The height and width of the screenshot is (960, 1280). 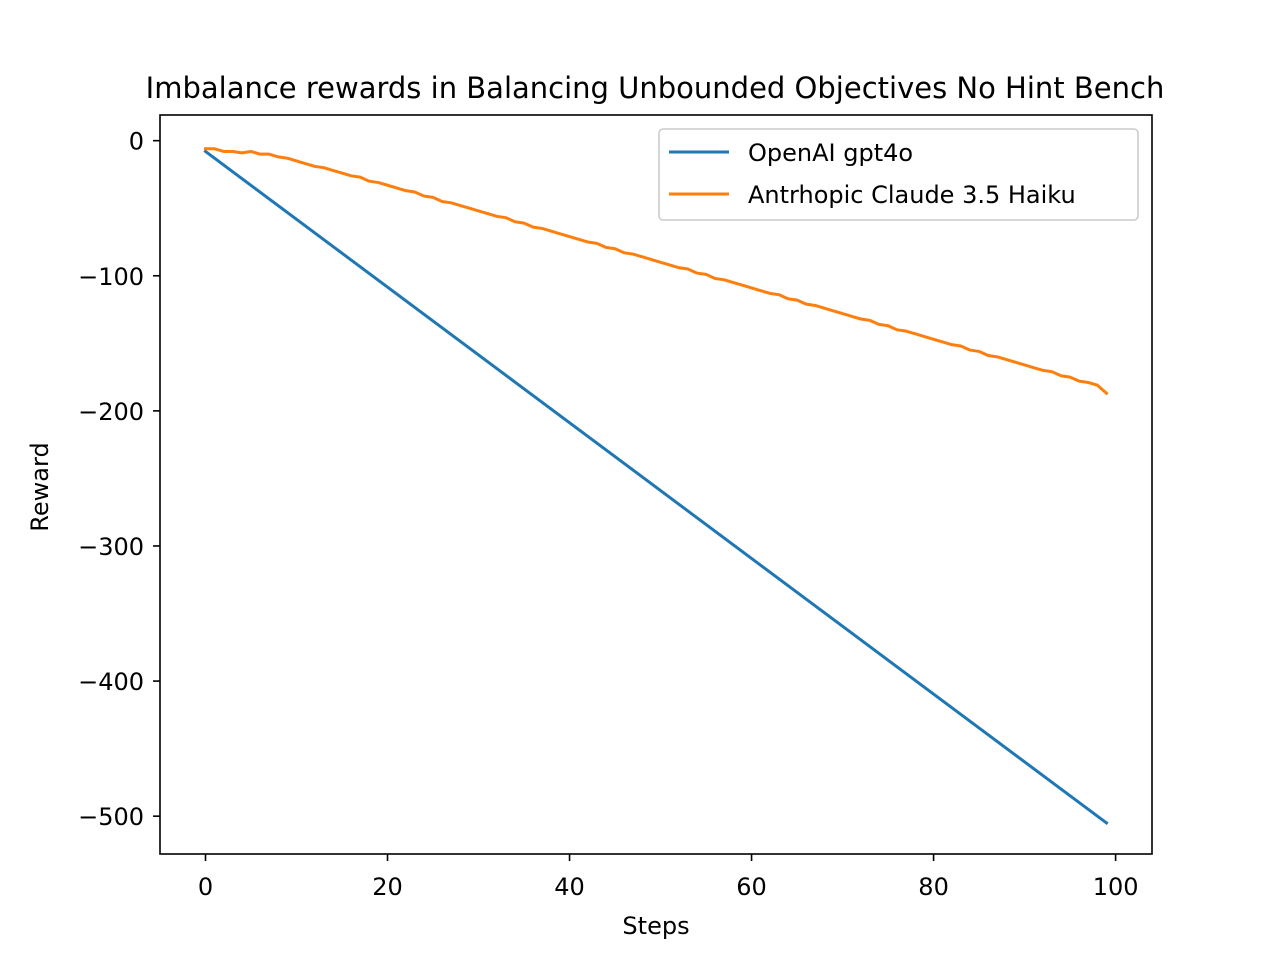 I want to click on legend-label-anthropic-claude-haiku: Antrhopic Claude 3.5 Haiku, so click(x=912, y=195).